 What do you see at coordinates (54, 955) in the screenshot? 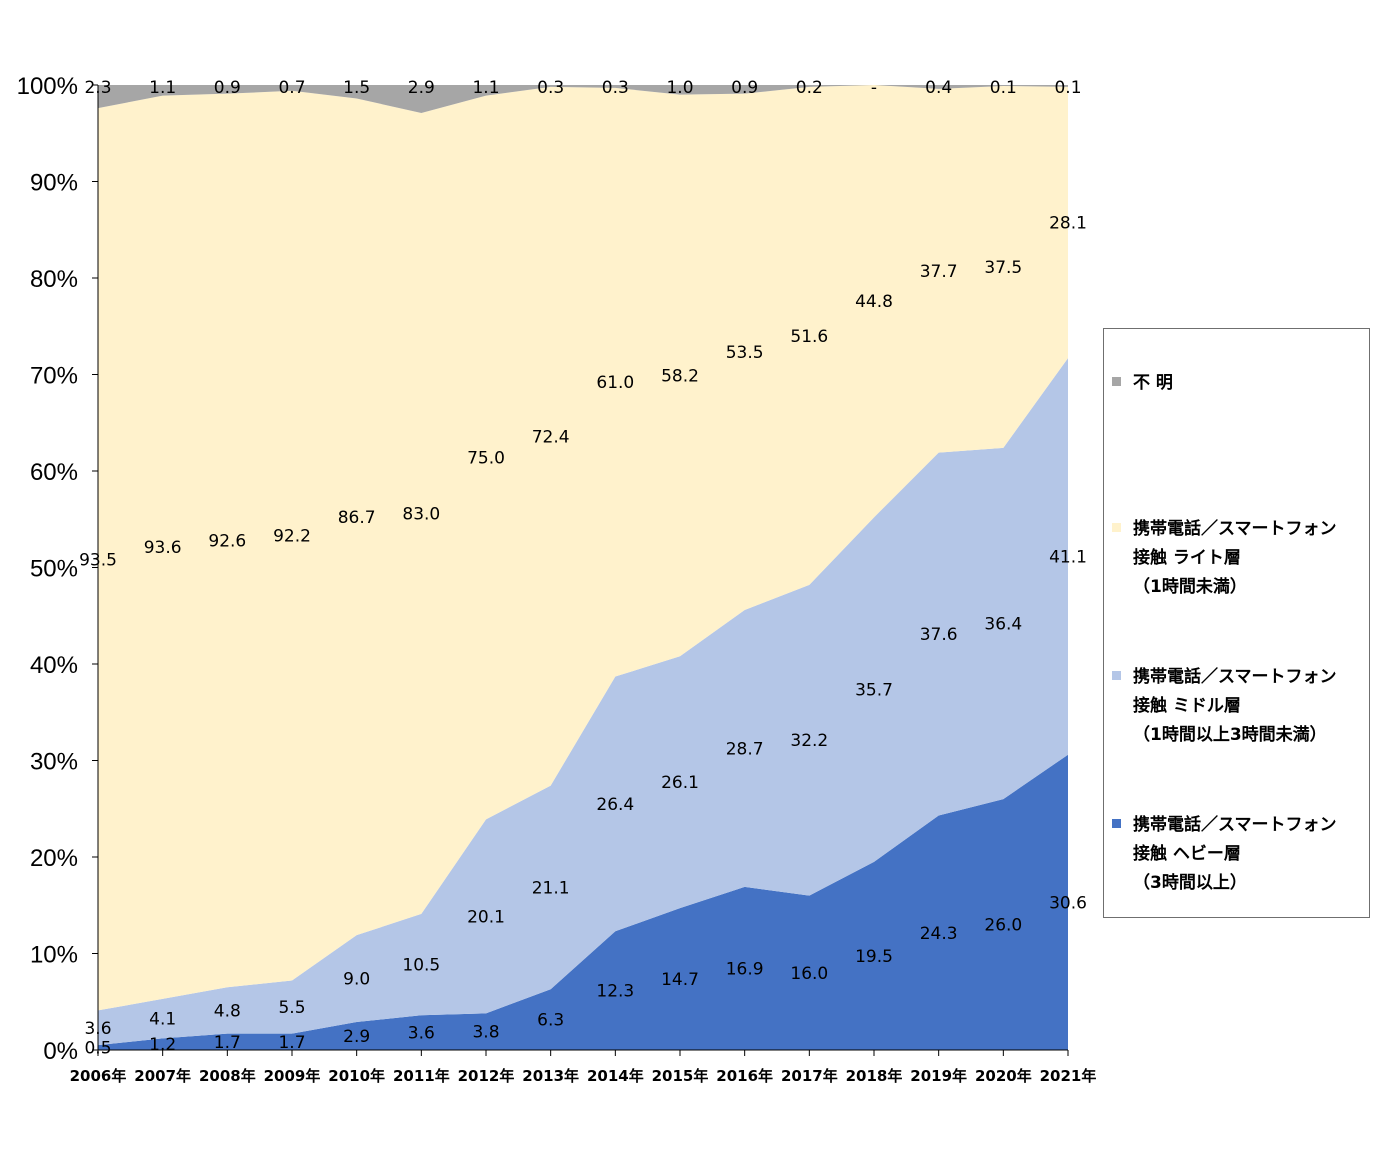
I see `y-tick-label: 10%` at bounding box center [54, 955].